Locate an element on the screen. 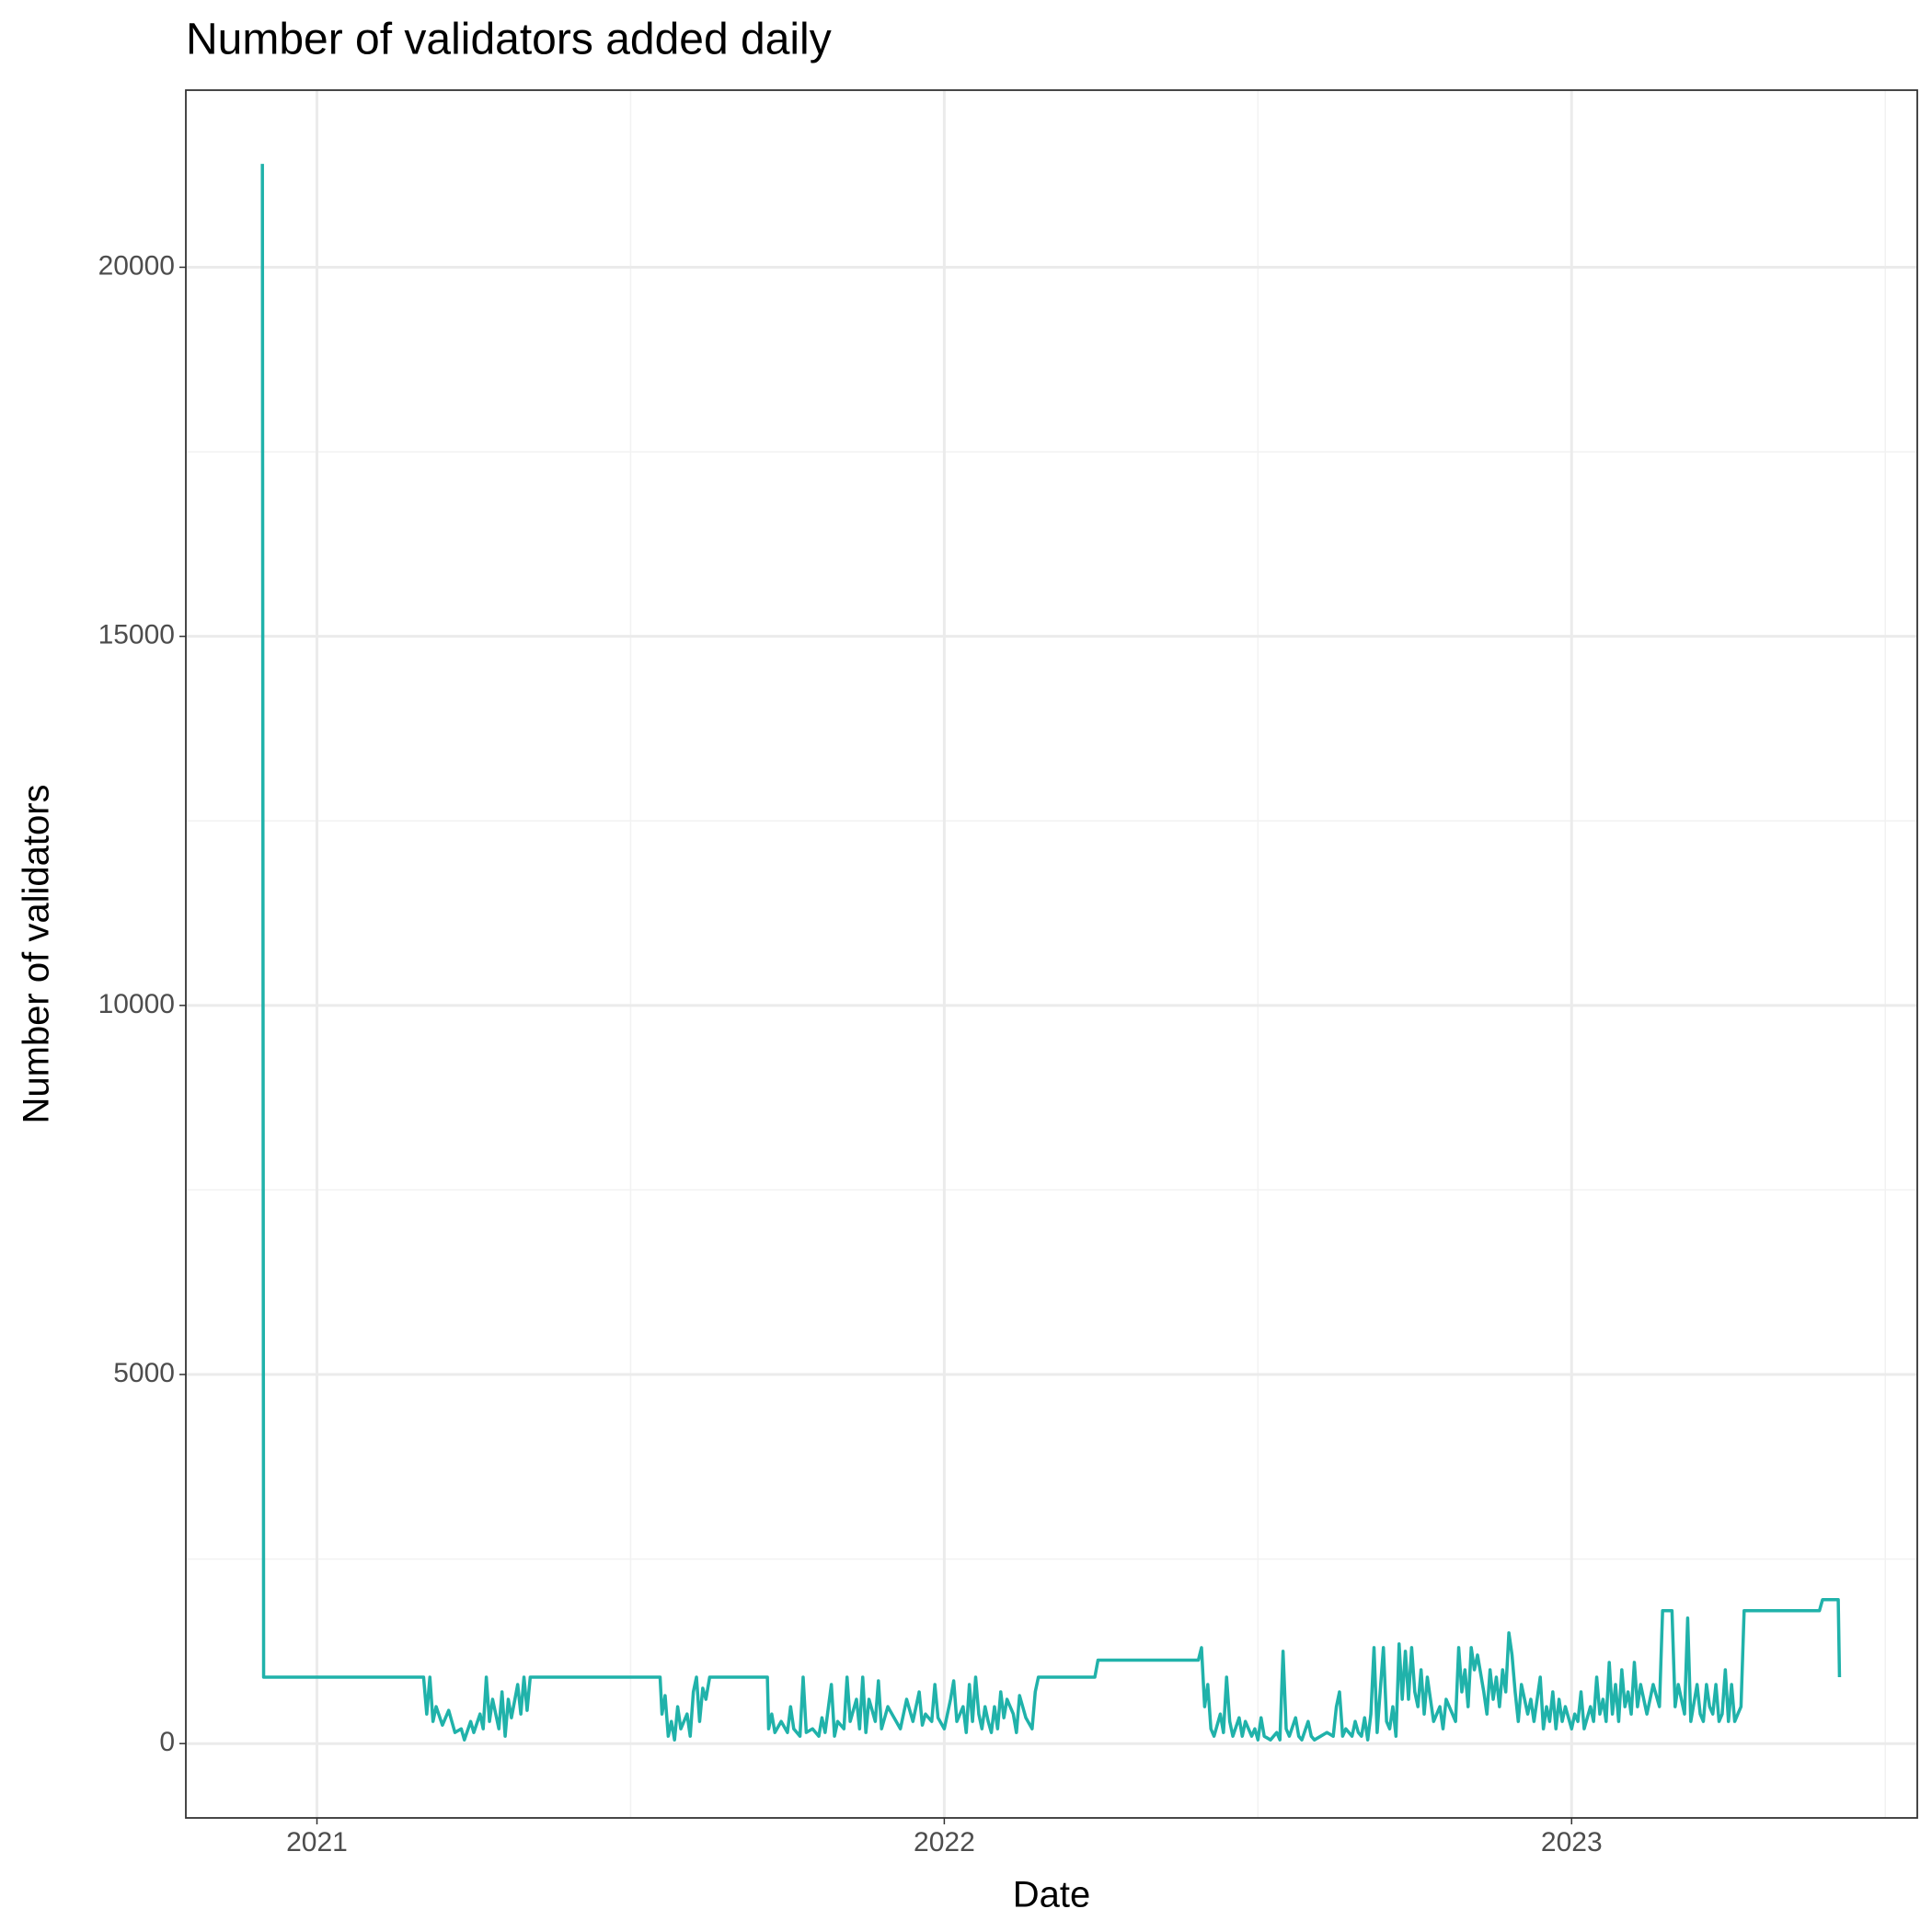 The width and height of the screenshot is (1932, 1932). y-tick-label: 20000 is located at coordinates (136, 265).